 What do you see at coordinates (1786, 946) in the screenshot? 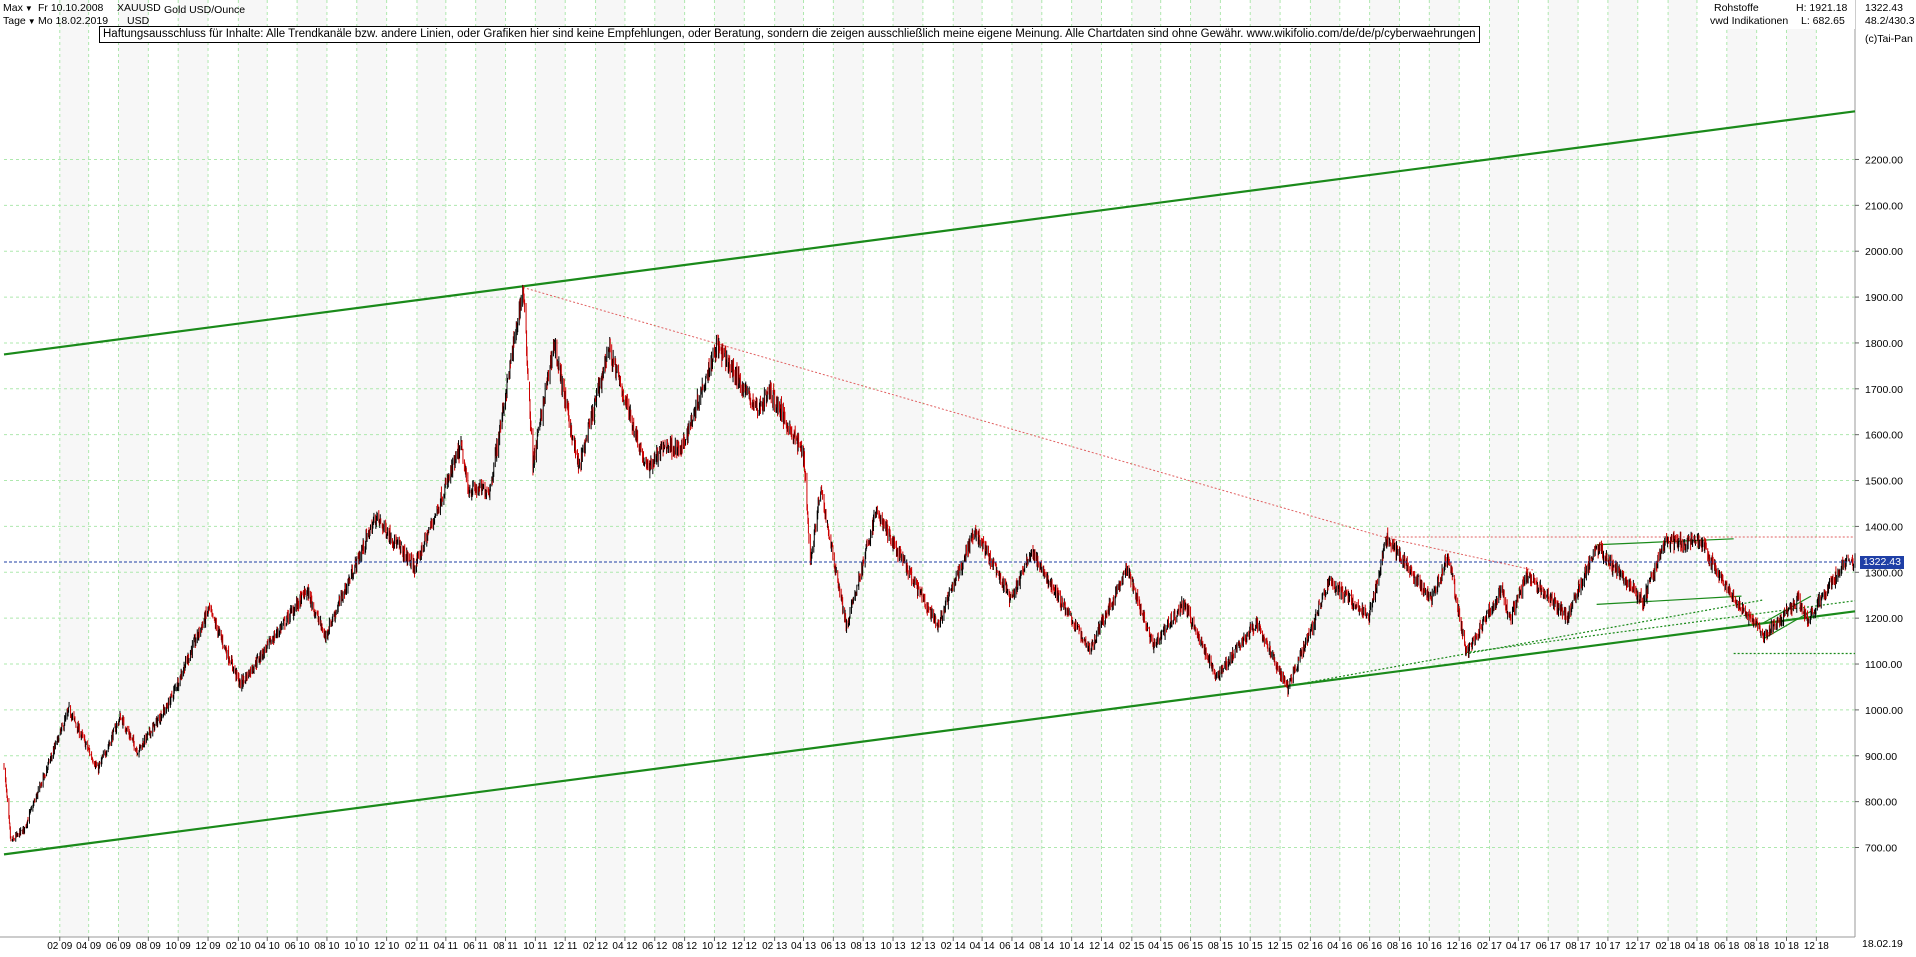
I see `x-tick-label: 10 18` at bounding box center [1786, 946].